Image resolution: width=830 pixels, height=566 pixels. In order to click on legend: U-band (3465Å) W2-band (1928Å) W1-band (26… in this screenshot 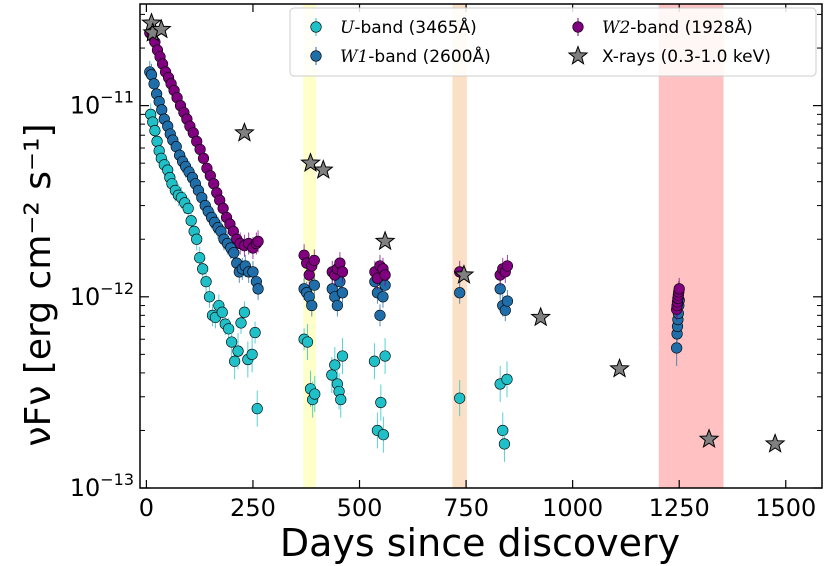, I will do `click(553, 42)`.